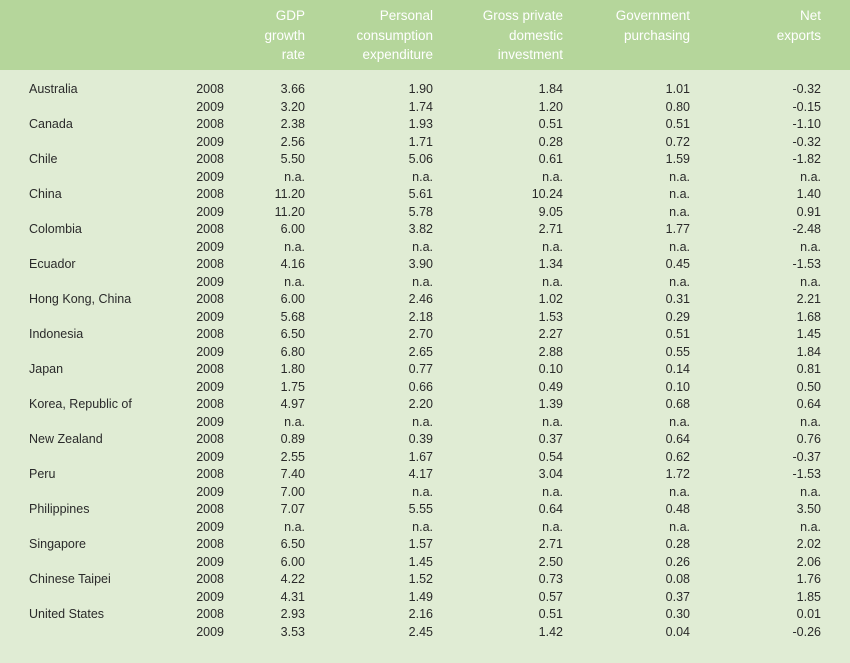  Describe the element at coordinates (420, 456) in the screenshot. I see `consumption-cell: 1.67` at that location.